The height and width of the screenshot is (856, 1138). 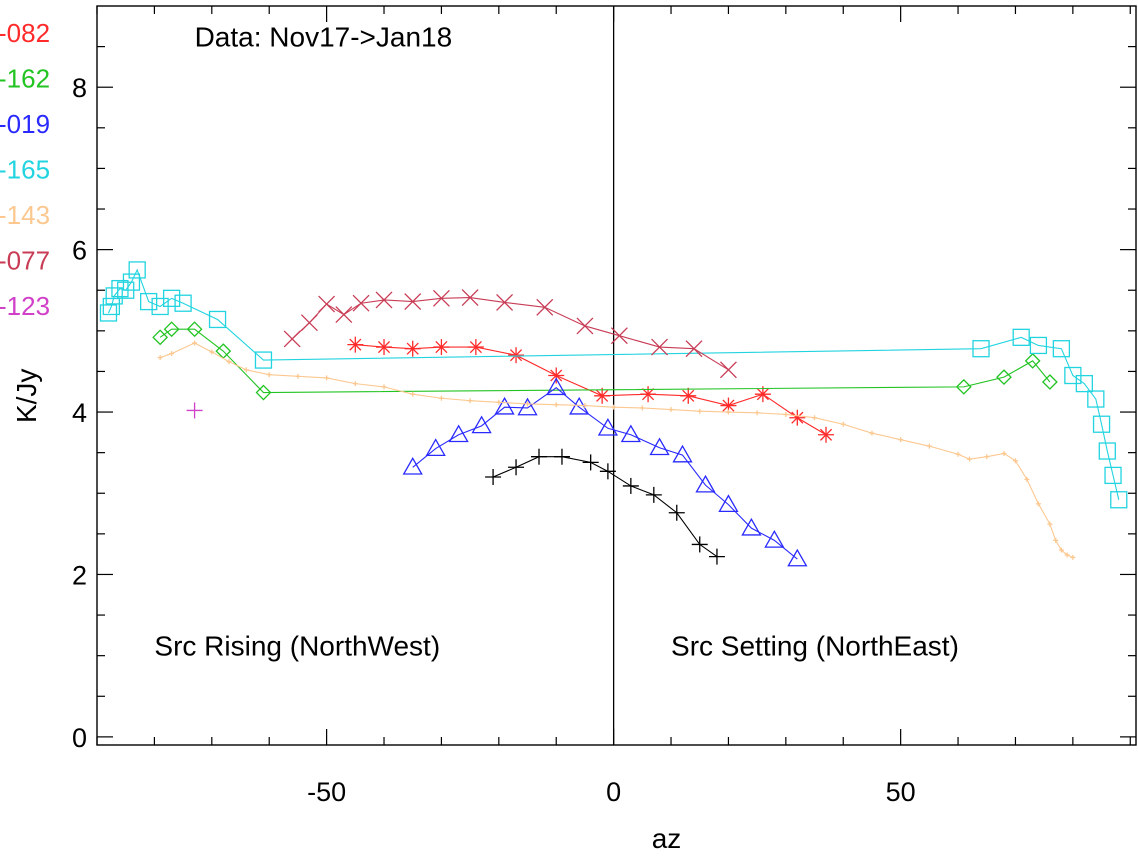 I want to click on annotation: Src Rising (NorthWest), so click(x=297, y=646).